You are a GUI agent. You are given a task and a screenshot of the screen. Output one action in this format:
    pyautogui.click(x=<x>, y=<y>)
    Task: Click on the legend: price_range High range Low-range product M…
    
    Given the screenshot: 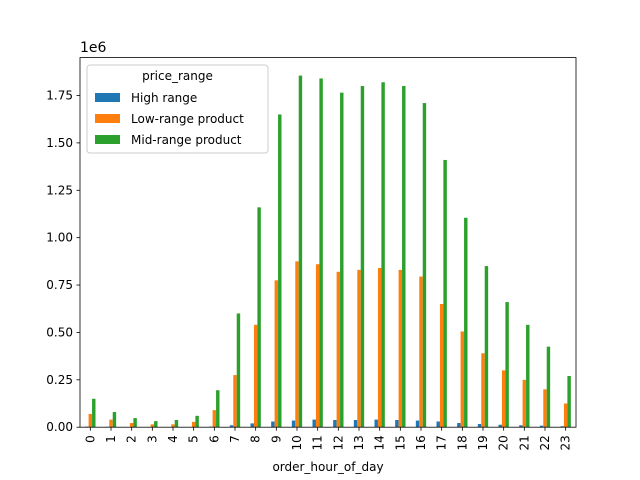 What is the action you would take?
    pyautogui.click(x=177, y=109)
    